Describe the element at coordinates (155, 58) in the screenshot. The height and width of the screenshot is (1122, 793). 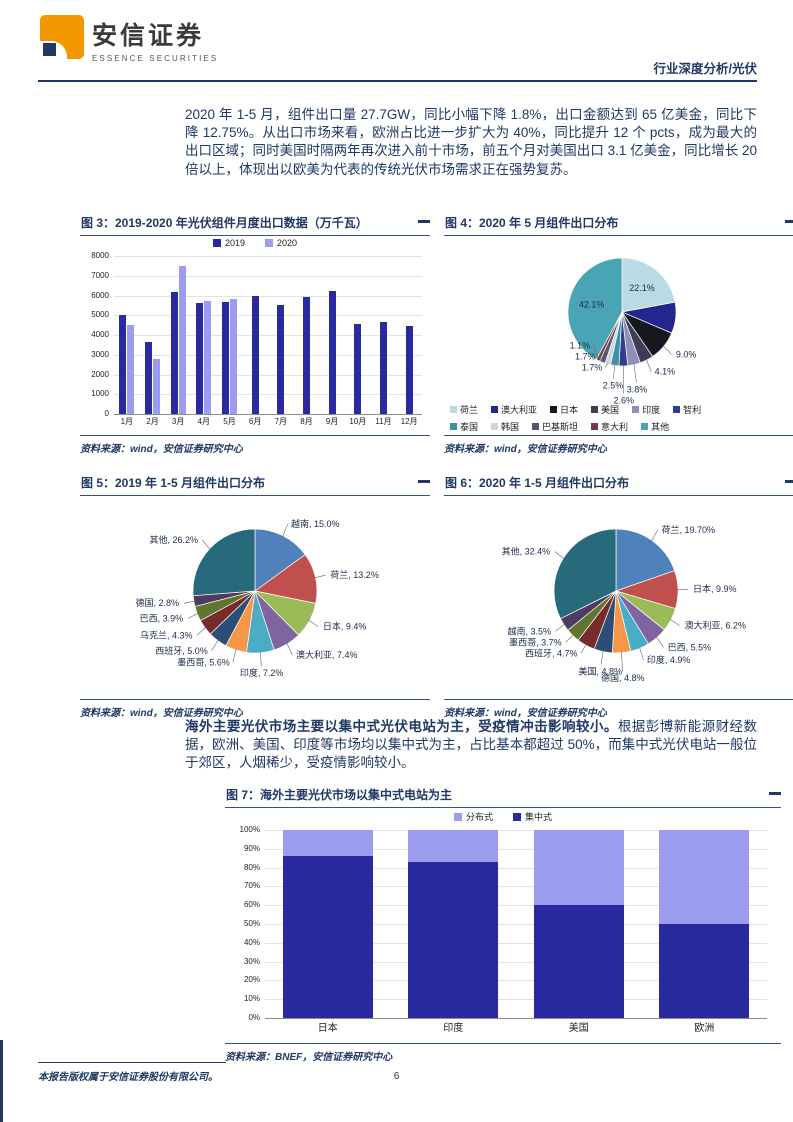
I see `brand-subtitle: ESSENCE SECURITIES` at that location.